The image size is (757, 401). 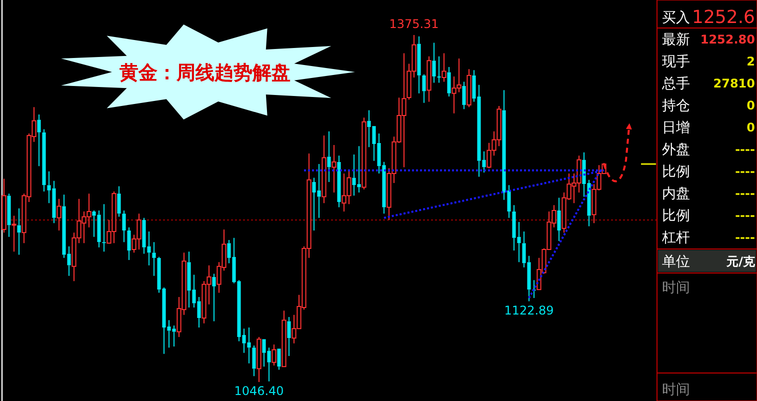 What do you see at coordinates (740, 261) in the screenshot?
I see `text: 元/克` at bounding box center [740, 261].